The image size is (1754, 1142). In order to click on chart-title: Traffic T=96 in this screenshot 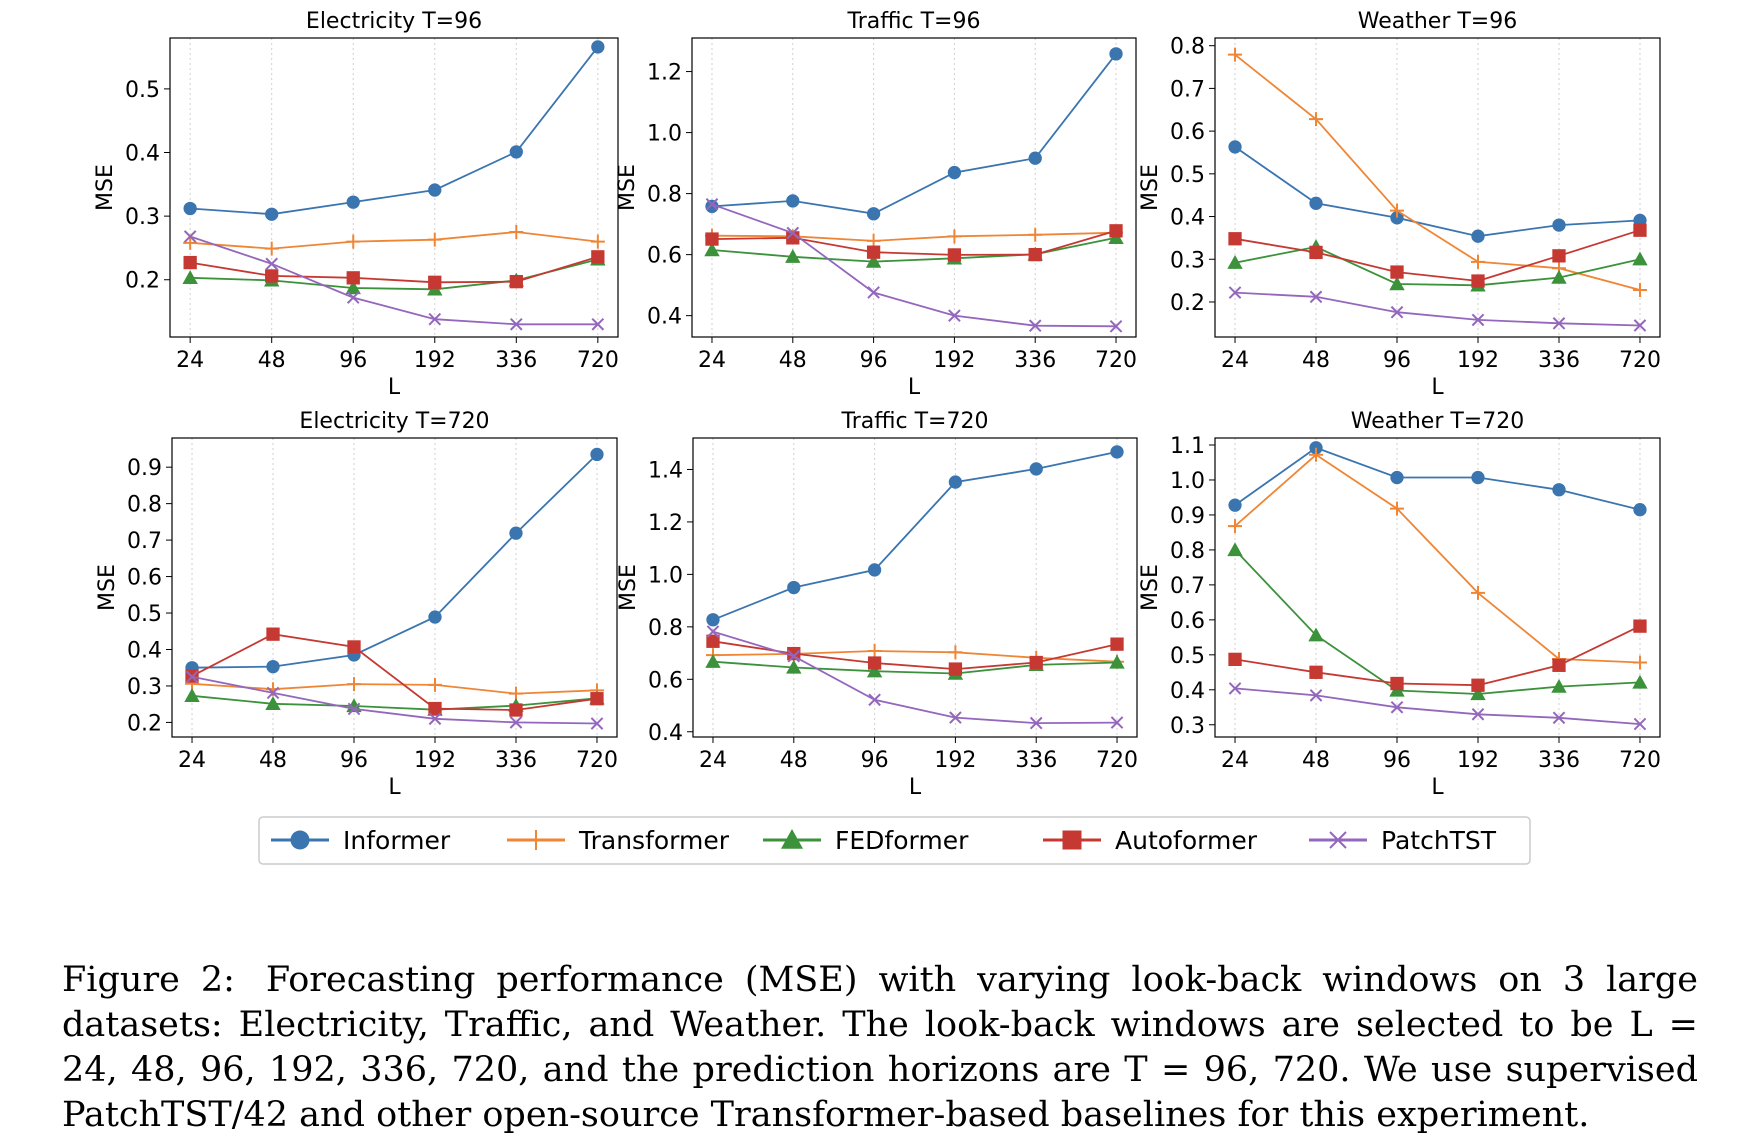, I will do `click(914, 21)`.